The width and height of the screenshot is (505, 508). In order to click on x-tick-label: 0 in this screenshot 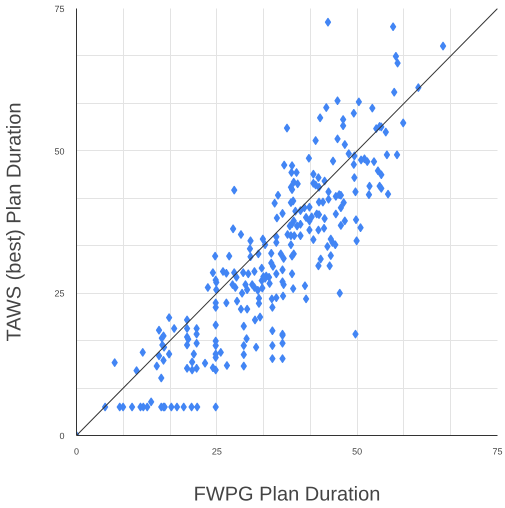, I will do `click(77, 451)`.